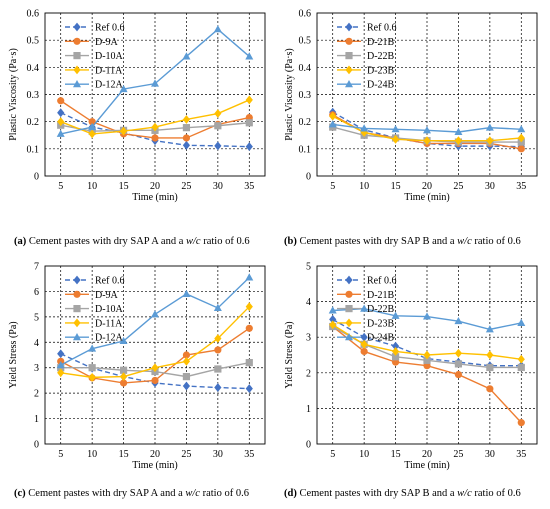 The height and width of the screenshot is (509, 550). What do you see at coordinates (490, 454) in the screenshot?
I see `x-tick-label: 30` at bounding box center [490, 454].